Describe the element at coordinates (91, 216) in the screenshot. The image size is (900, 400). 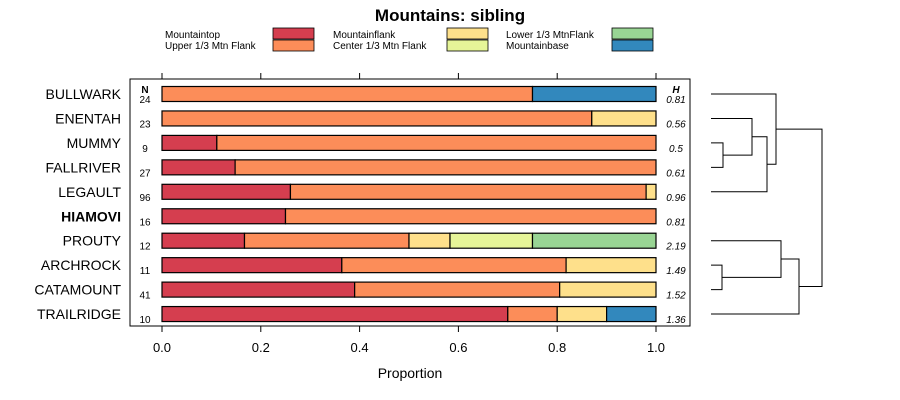
I see `category-label: HIAMOVI` at that location.